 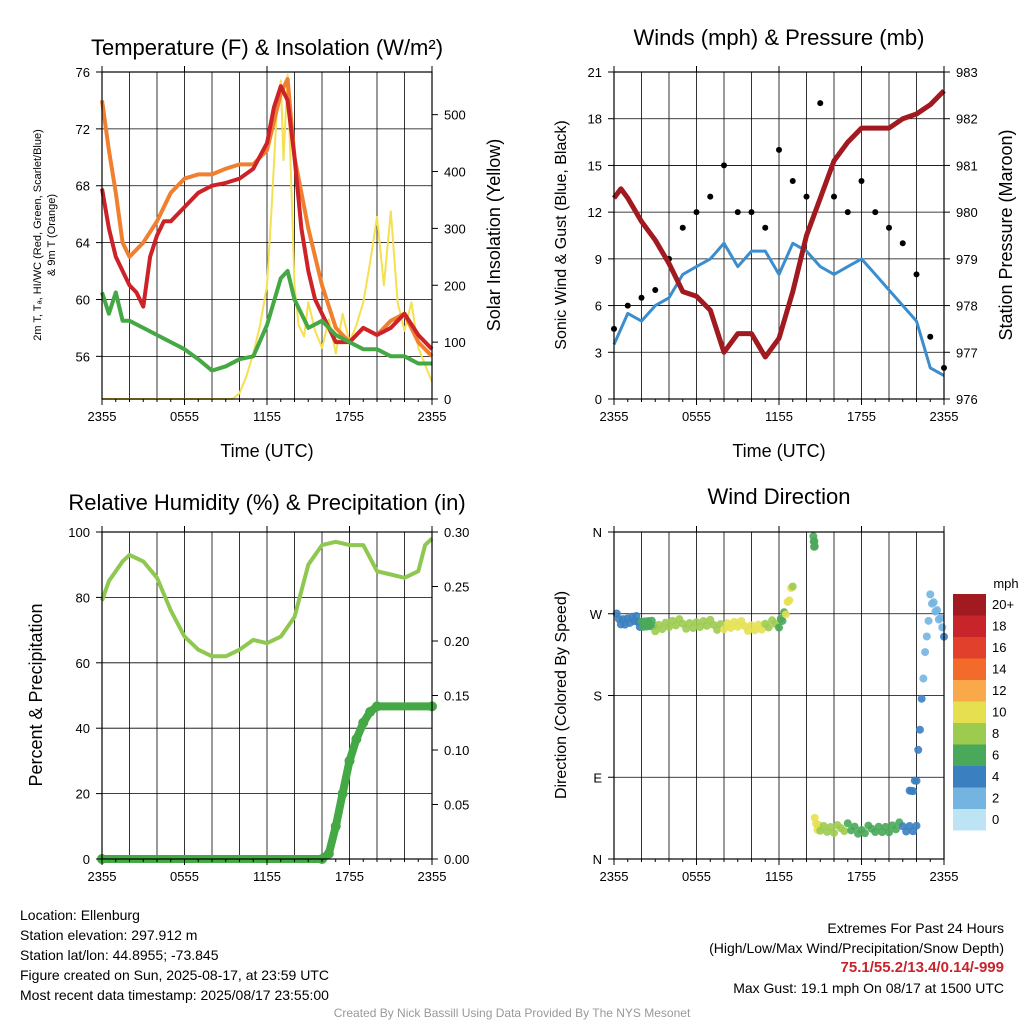 I want to click on y-tick-label: 76, so click(x=83, y=72).